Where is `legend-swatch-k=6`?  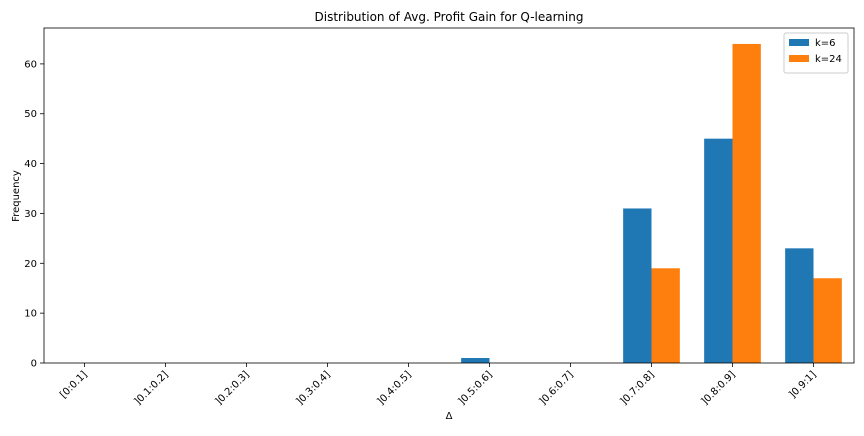 legend-swatch-k=6 is located at coordinates (799, 42).